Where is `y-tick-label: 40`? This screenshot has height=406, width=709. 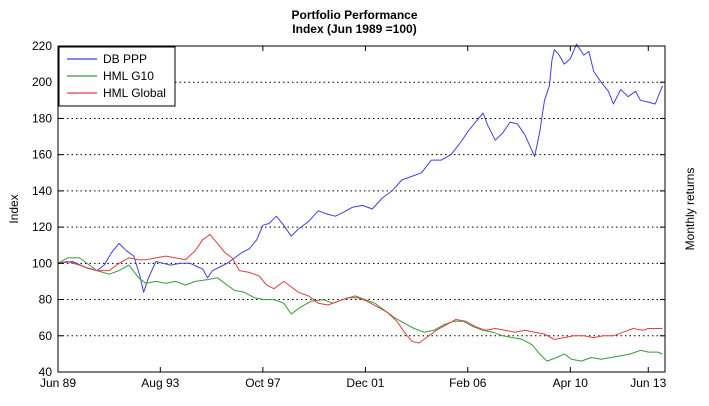 y-tick-label: 40 is located at coordinates (46, 372).